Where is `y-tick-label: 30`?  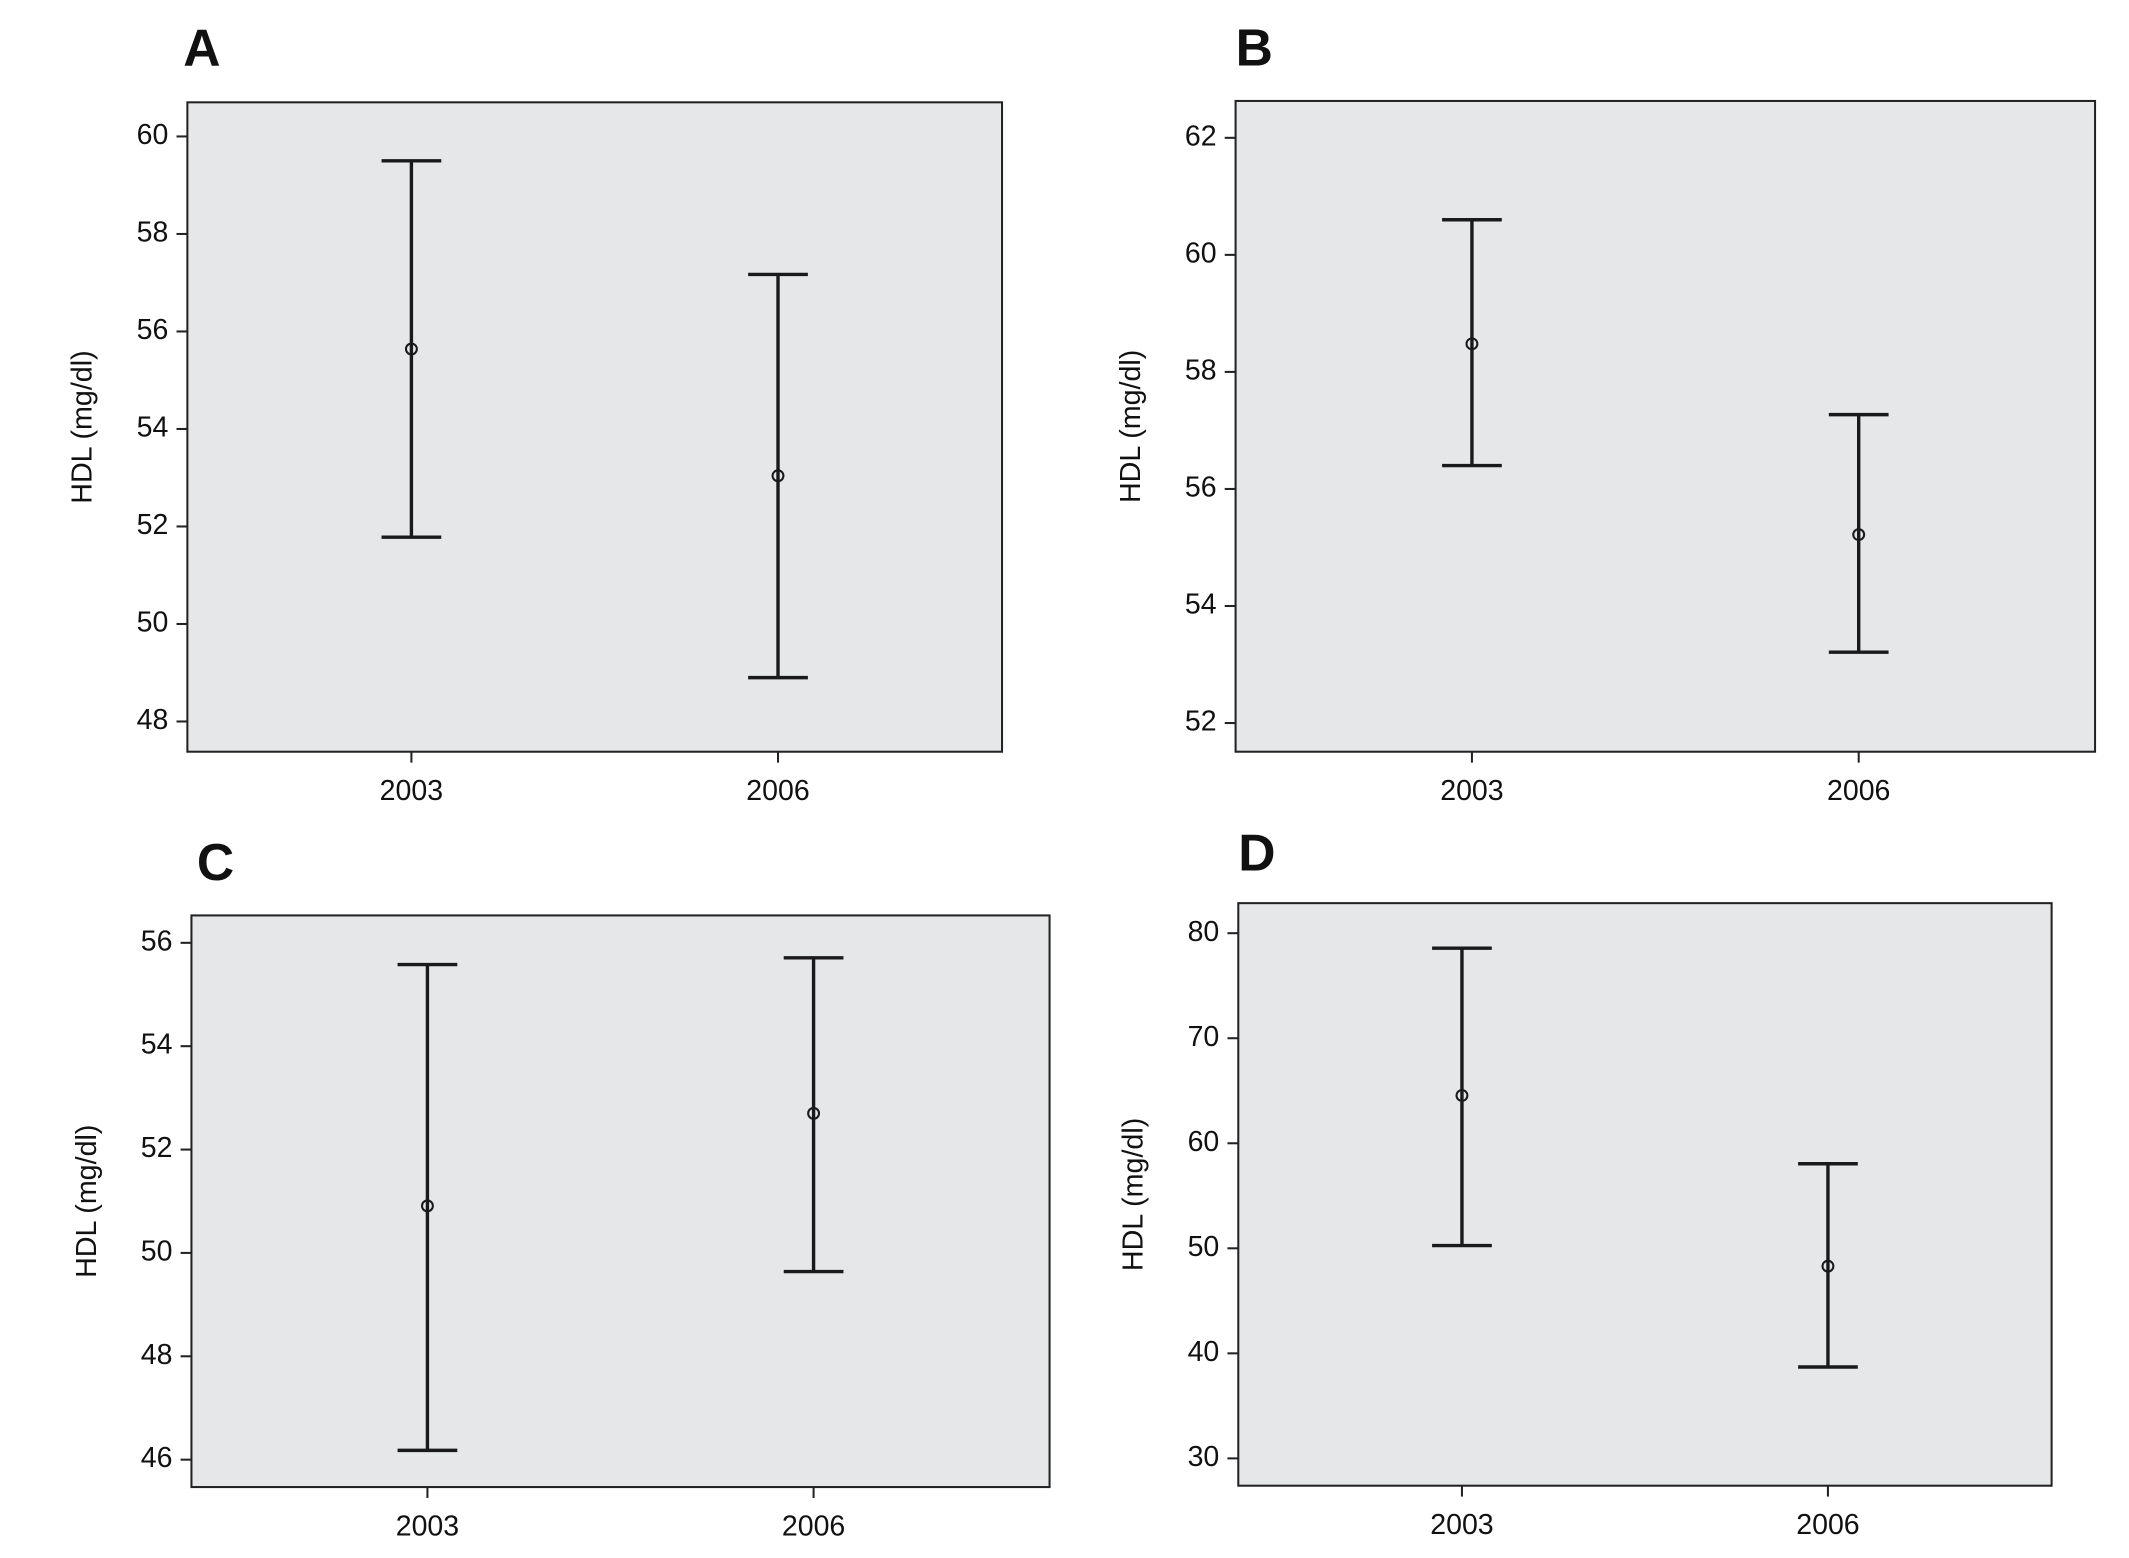 y-tick-label: 30 is located at coordinates (1204, 1457).